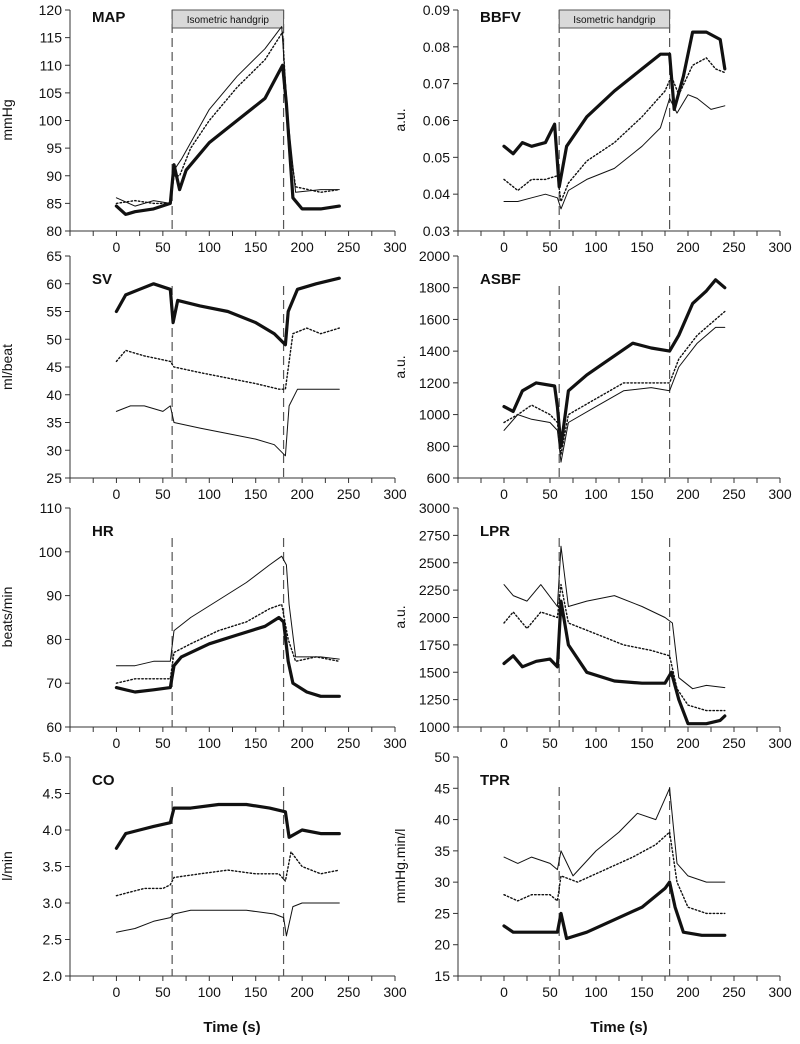 This screenshot has width=800, height=1044. Describe the element at coordinates (434, 700) in the screenshot. I see `y-tick-label: 1250` at that location.